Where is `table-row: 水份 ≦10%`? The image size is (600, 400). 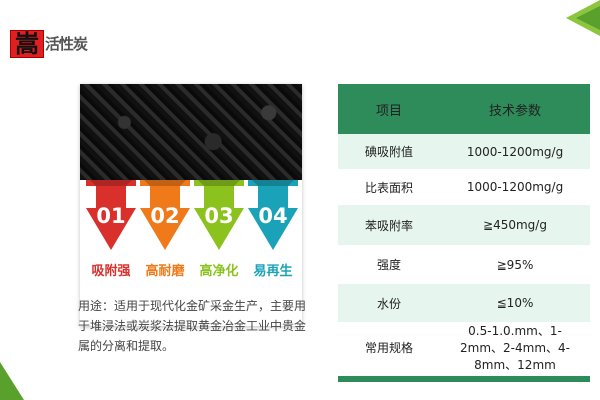 table-row: 水份 ≦10% is located at coordinates (464, 303).